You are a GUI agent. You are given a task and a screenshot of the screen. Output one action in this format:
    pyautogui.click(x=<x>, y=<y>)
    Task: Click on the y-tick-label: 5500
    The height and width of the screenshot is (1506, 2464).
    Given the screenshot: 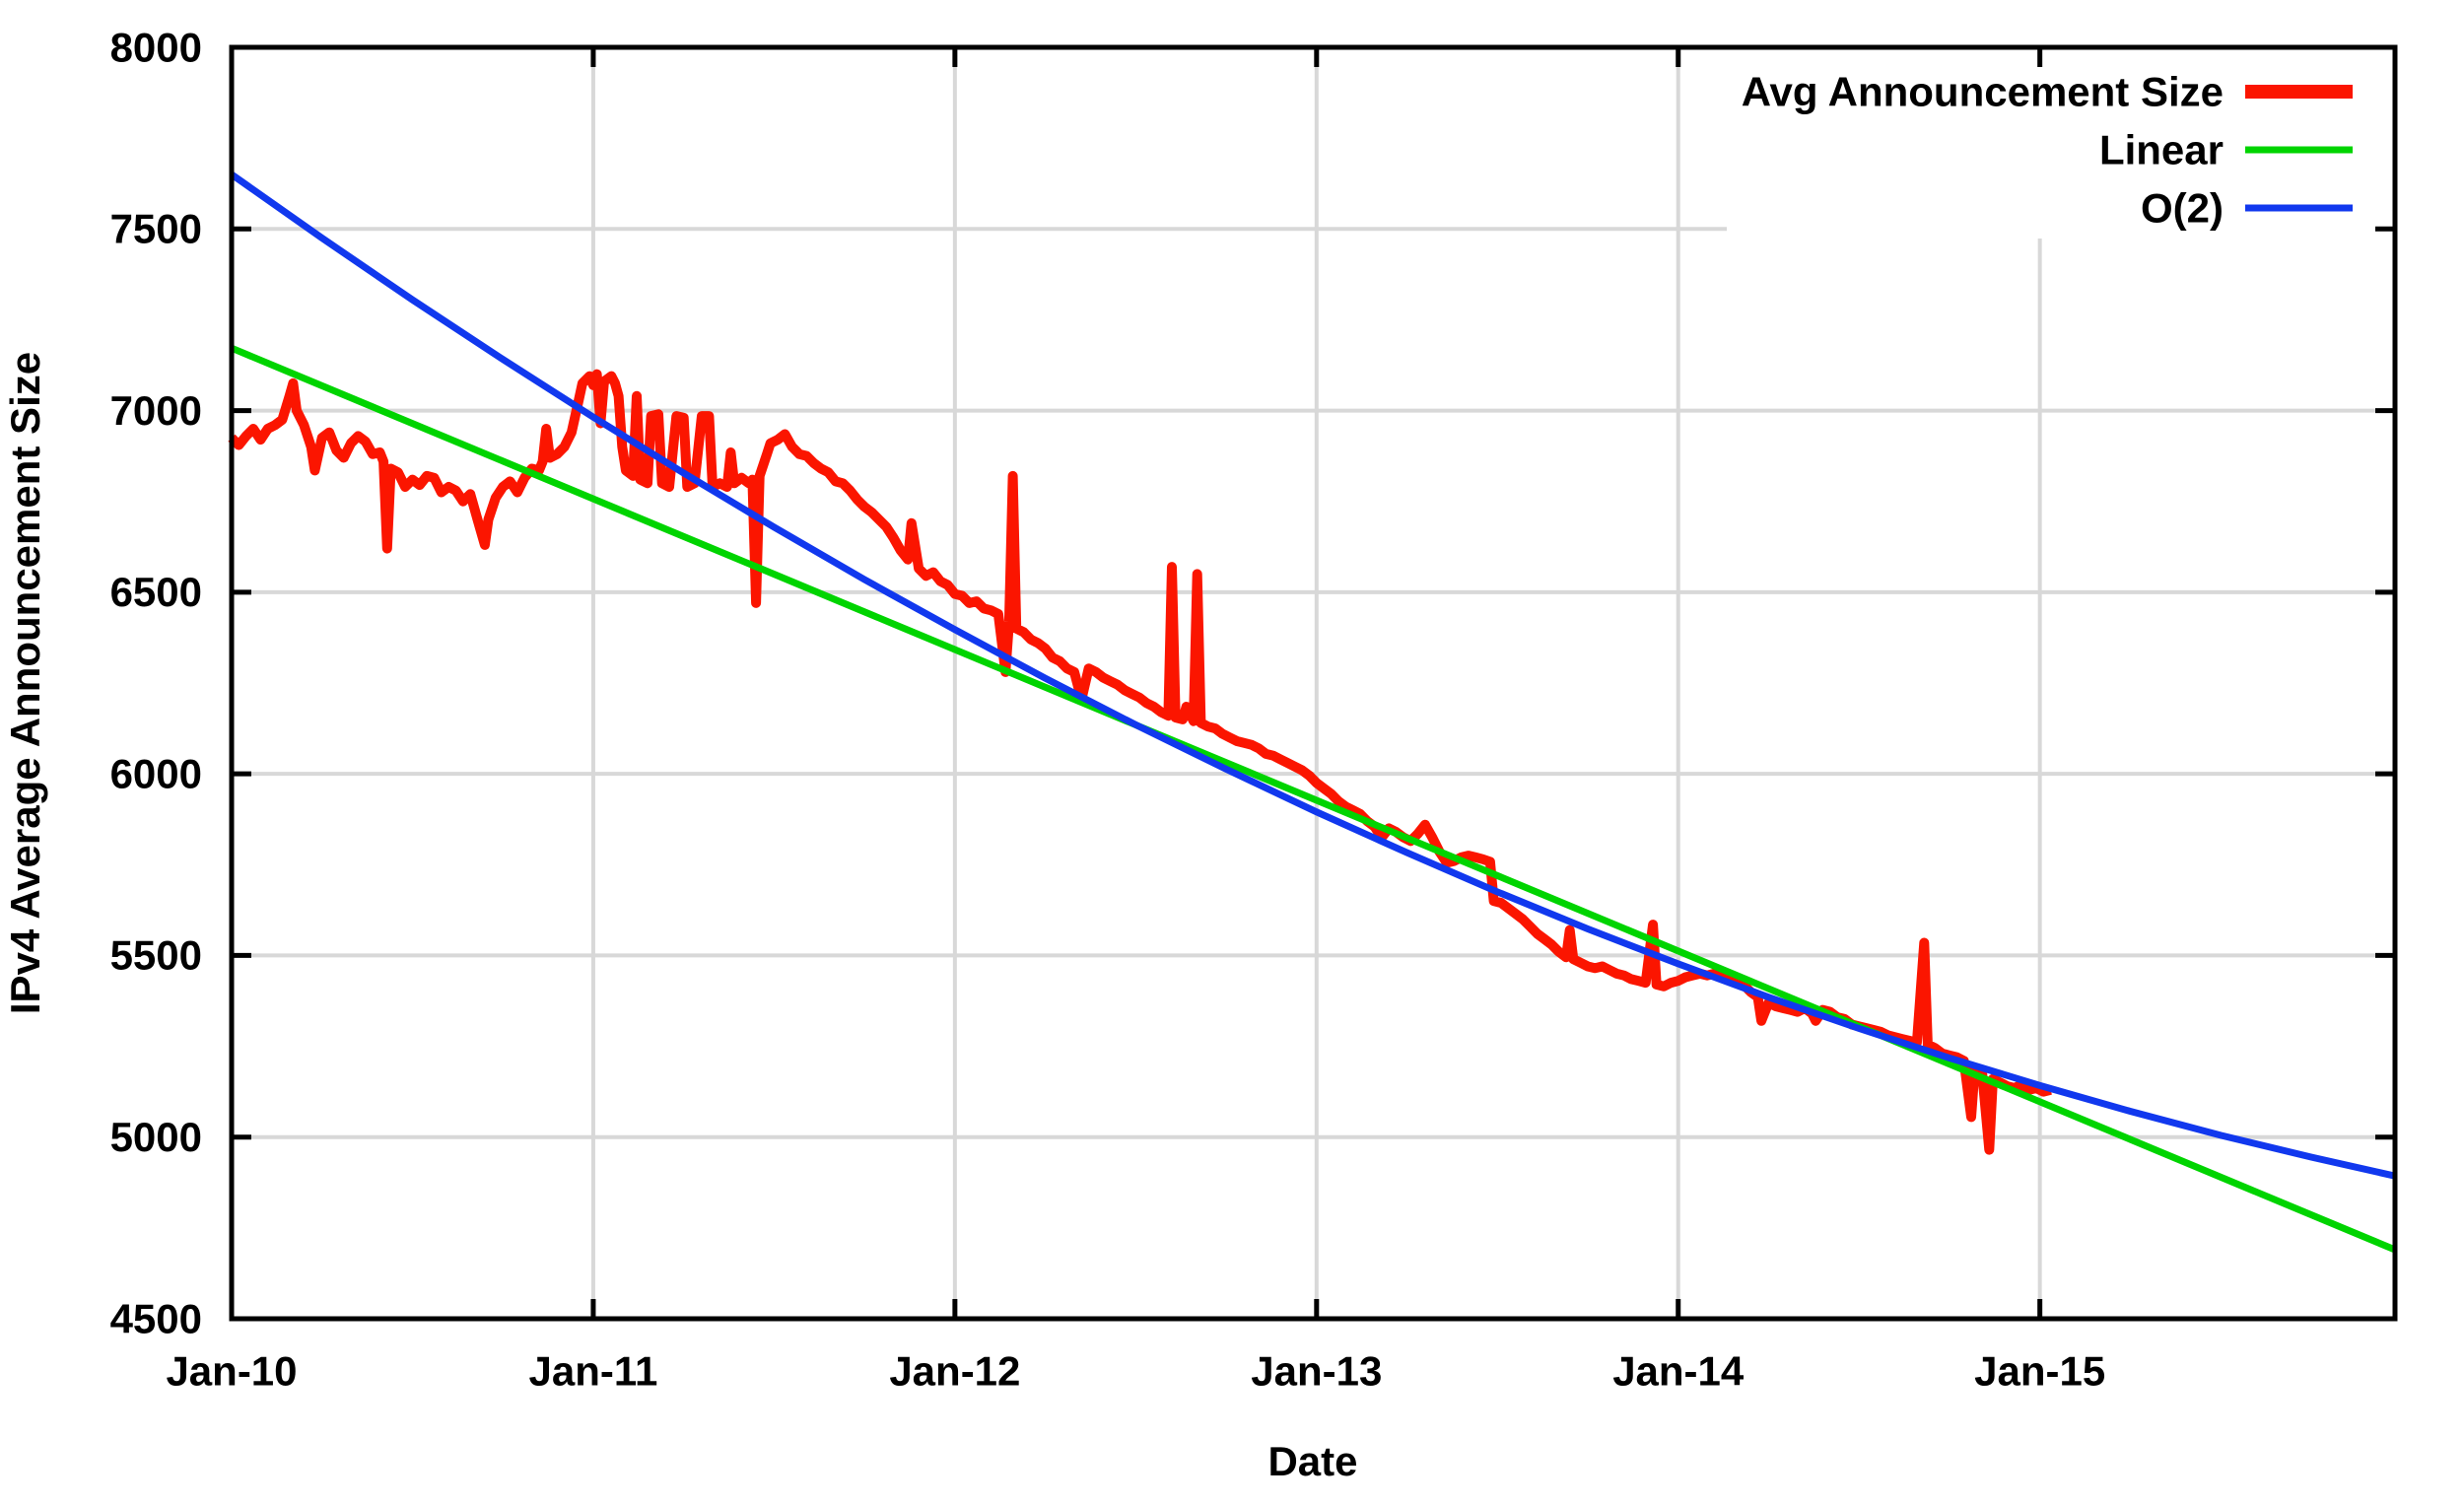 What is the action you would take?
    pyautogui.click(x=156, y=955)
    